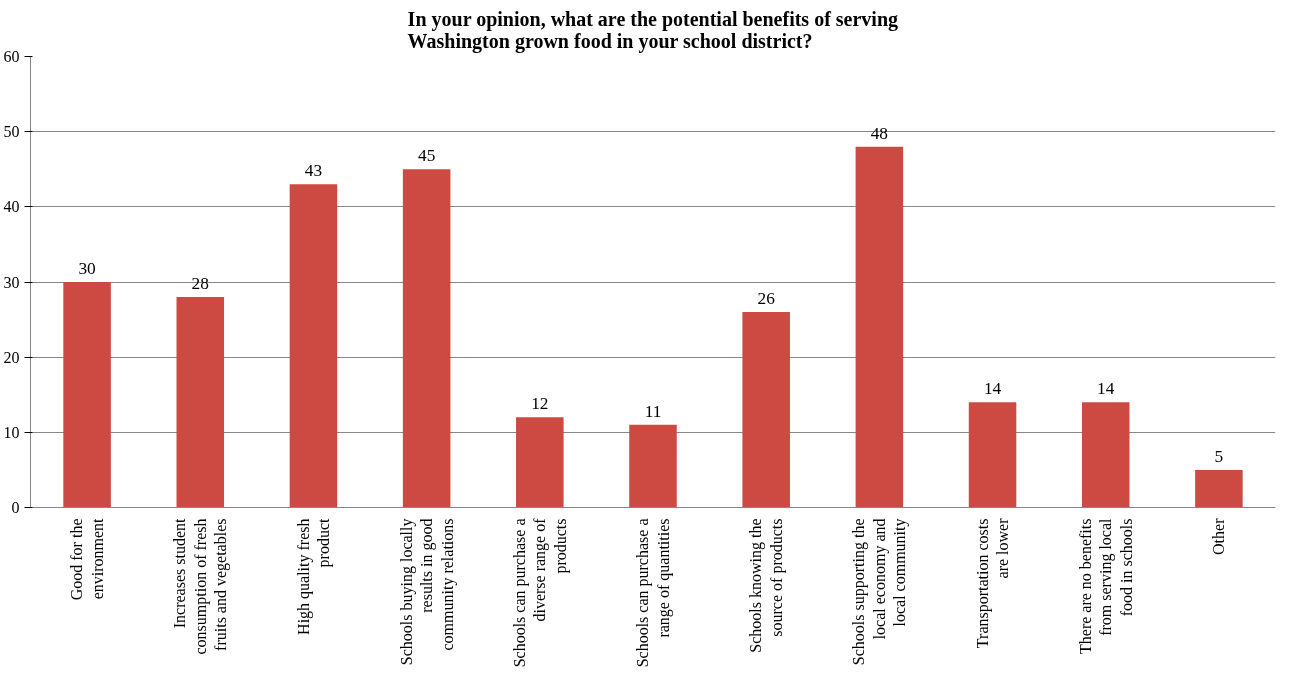  Describe the element at coordinates (766, 299) in the screenshot. I see `data-label: 26` at that location.